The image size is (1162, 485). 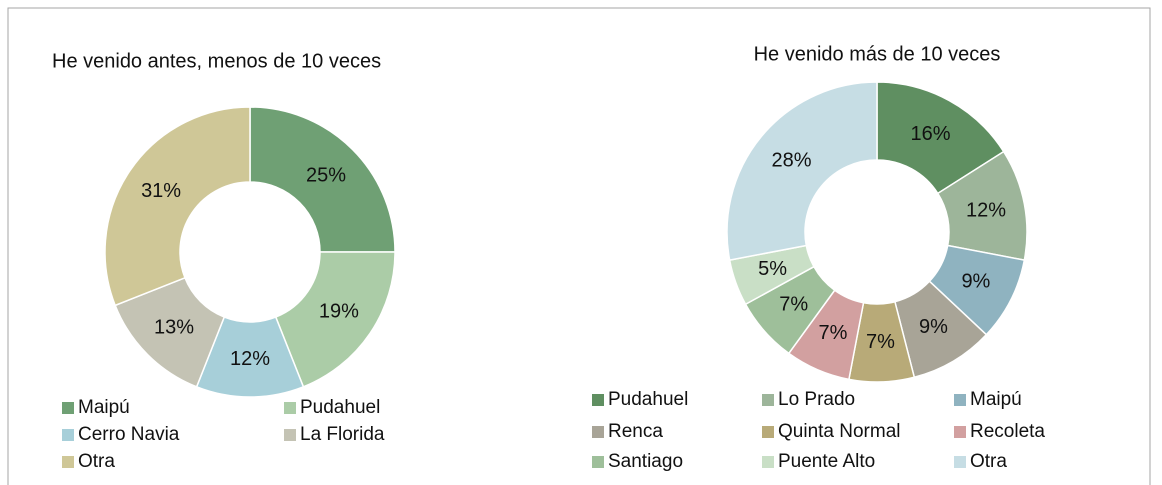 I want to click on legend-label: Recoleta, so click(x=1007, y=431).